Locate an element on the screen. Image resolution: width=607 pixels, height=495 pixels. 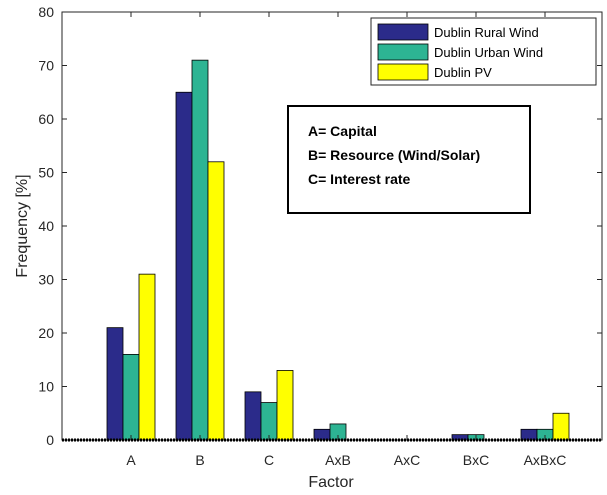
y-tick-label: 70 is located at coordinates (46, 66).